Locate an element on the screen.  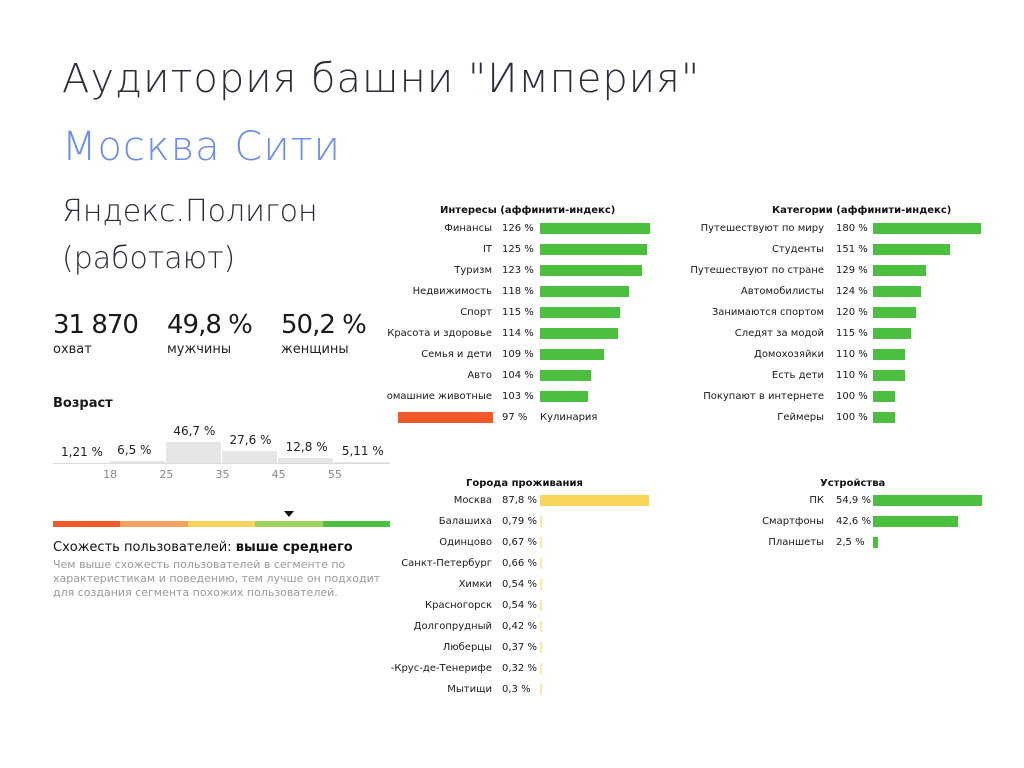
stat-reach: 31 870 охват is located at coordinates (96, 333).